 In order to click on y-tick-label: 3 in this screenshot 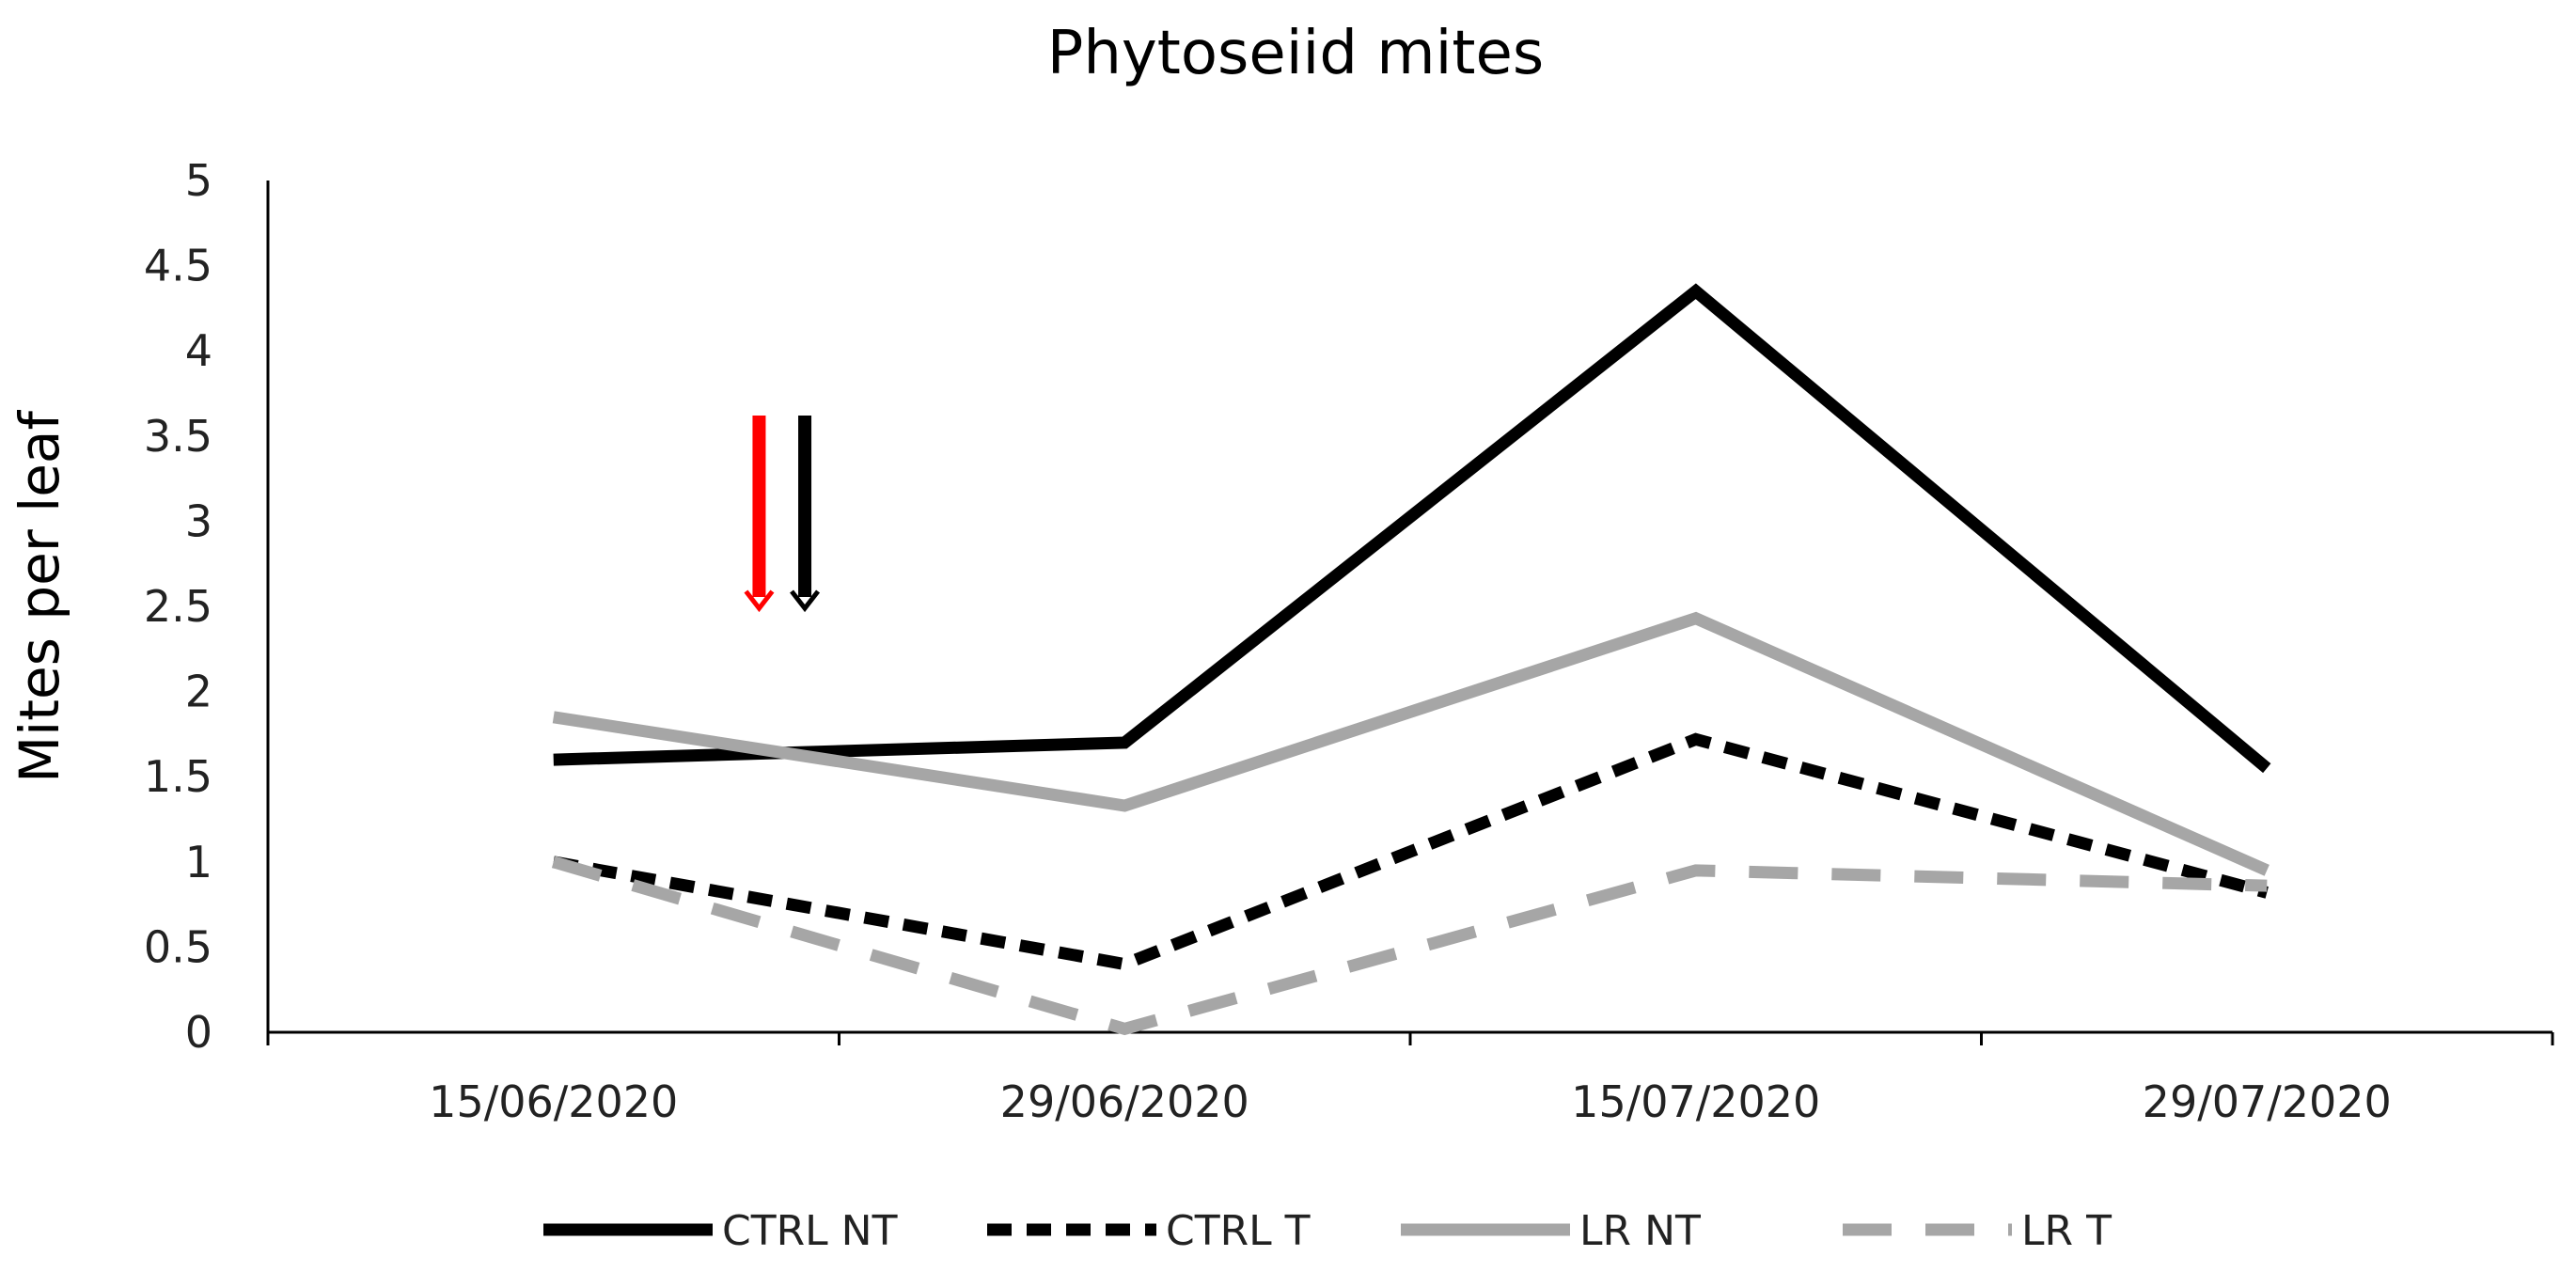, I will do `click(199, 520)`.